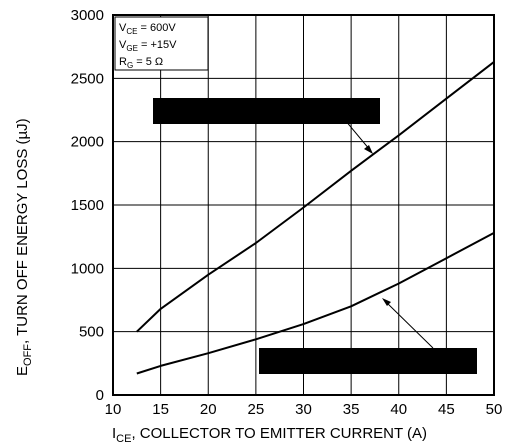  I want to click on x-tick-label: 10, so click(113, 409).